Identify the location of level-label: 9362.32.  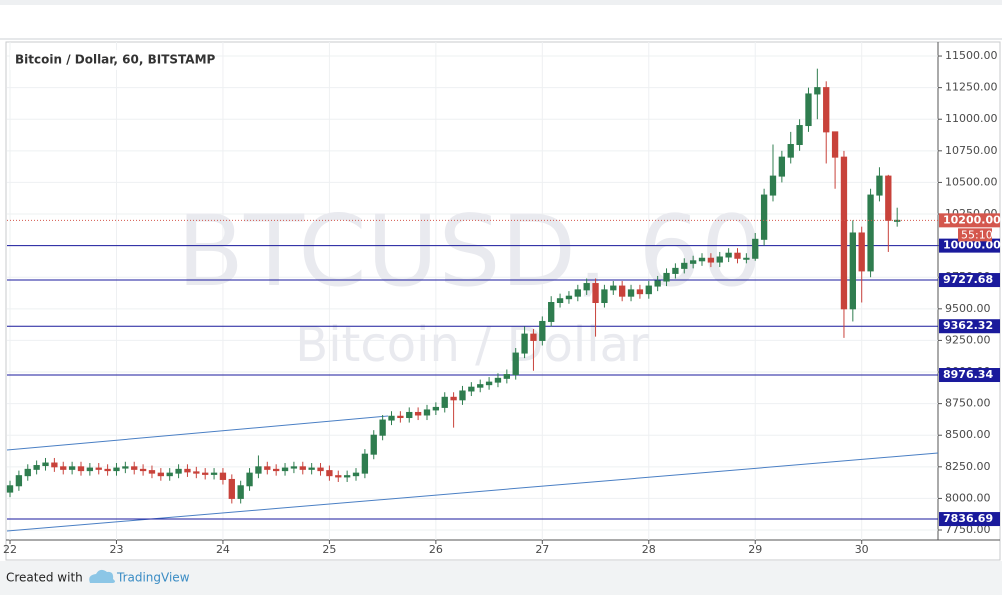
(968, 325).